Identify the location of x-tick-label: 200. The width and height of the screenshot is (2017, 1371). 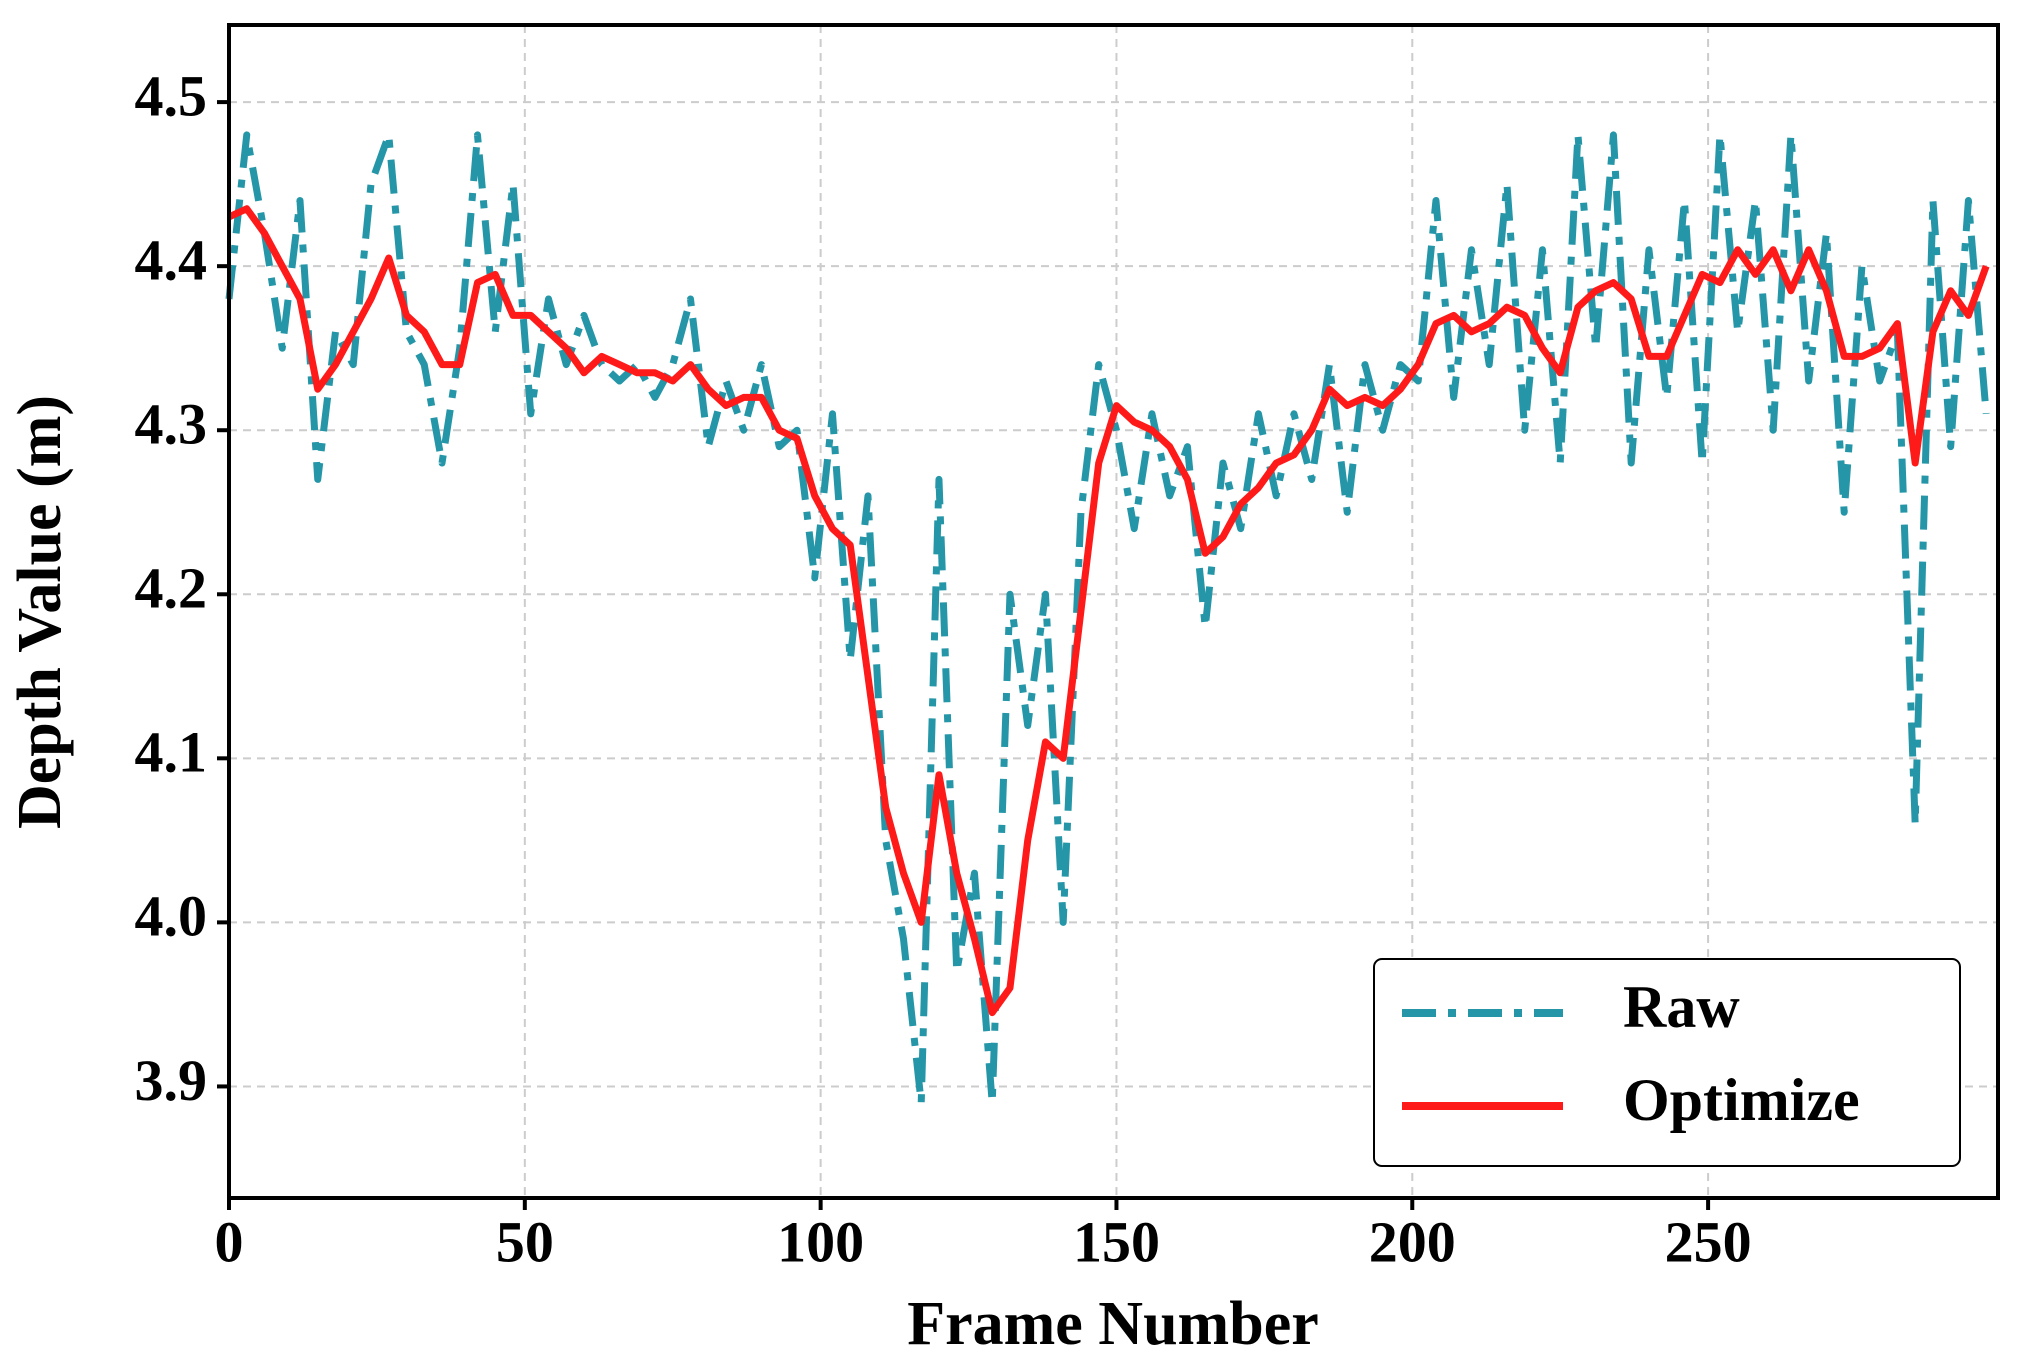
(1412, 1241).